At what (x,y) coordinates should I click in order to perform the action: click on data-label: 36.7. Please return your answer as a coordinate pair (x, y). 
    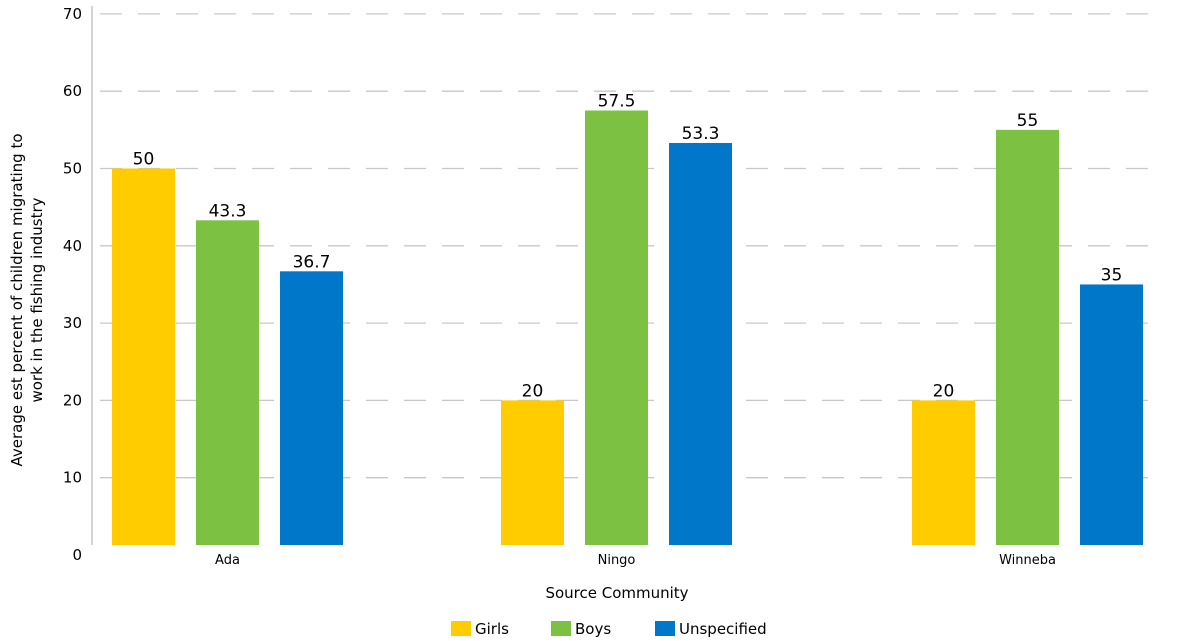
    Looking at the image, I should click on (312, 262).